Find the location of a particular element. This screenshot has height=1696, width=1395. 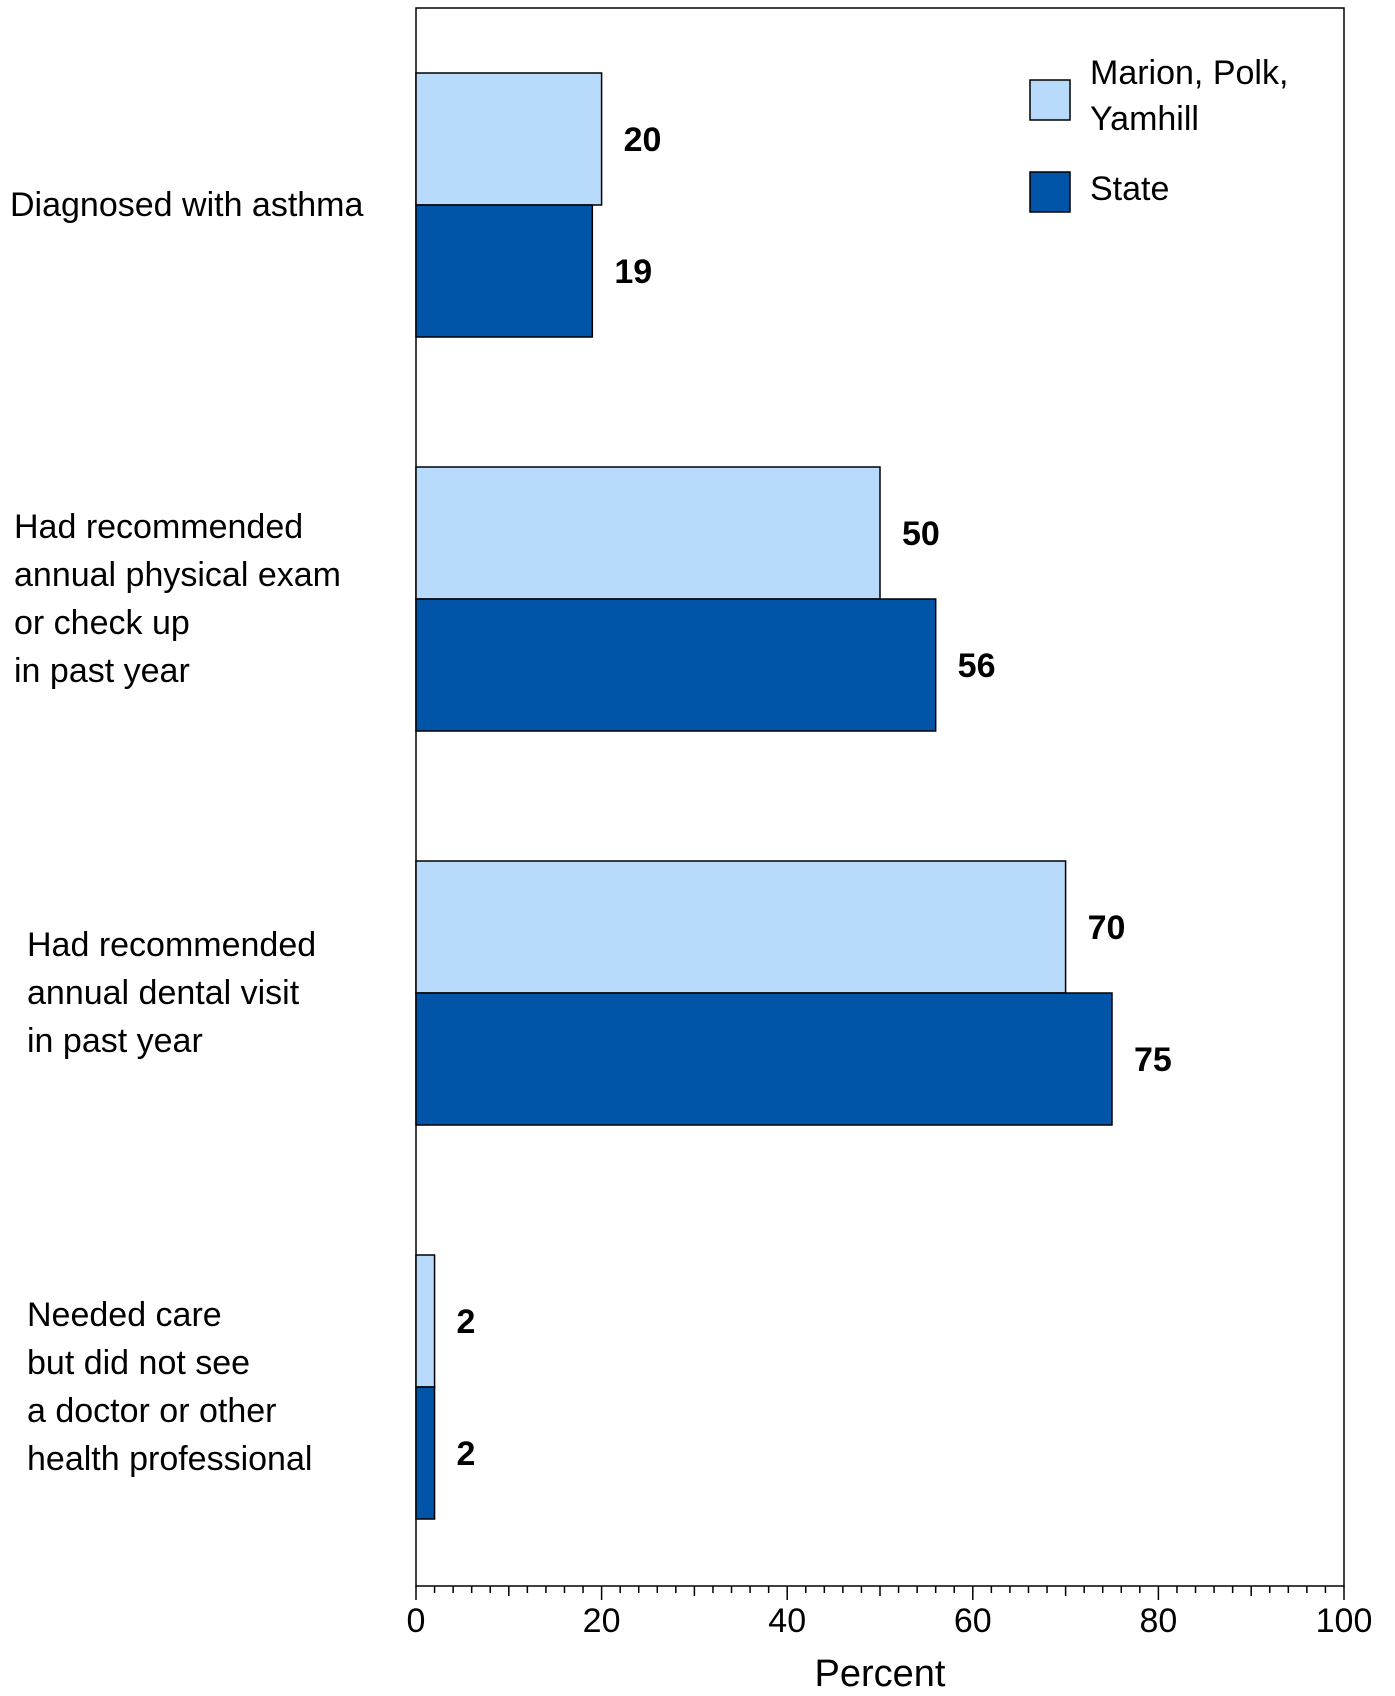

legend: Marion, Polk, Yamhill State is located at coordinates (1158, 133).